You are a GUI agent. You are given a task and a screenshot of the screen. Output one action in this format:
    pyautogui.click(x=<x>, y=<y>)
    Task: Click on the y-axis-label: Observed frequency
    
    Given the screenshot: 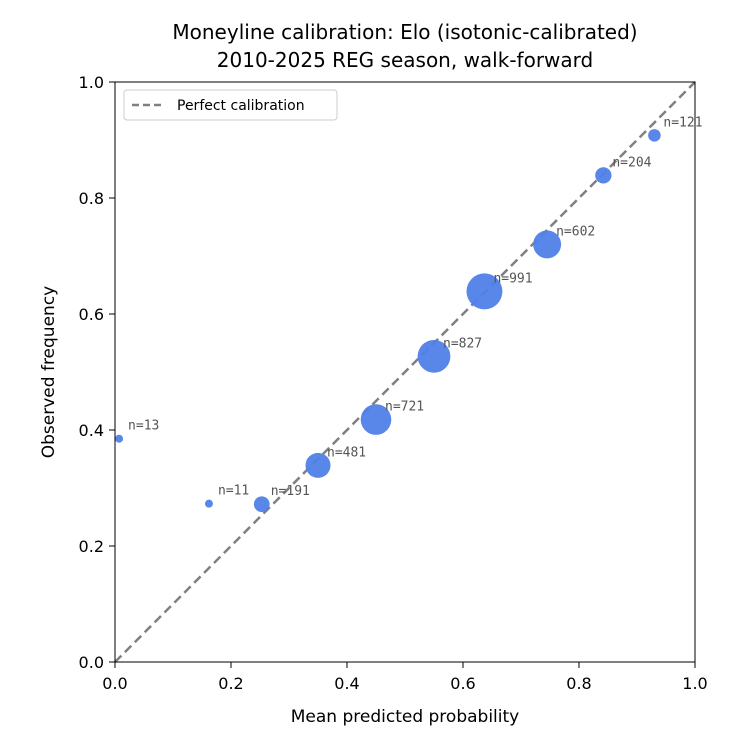 What is the action you would take?
    pyautogui.click(x=49, y=372)
    